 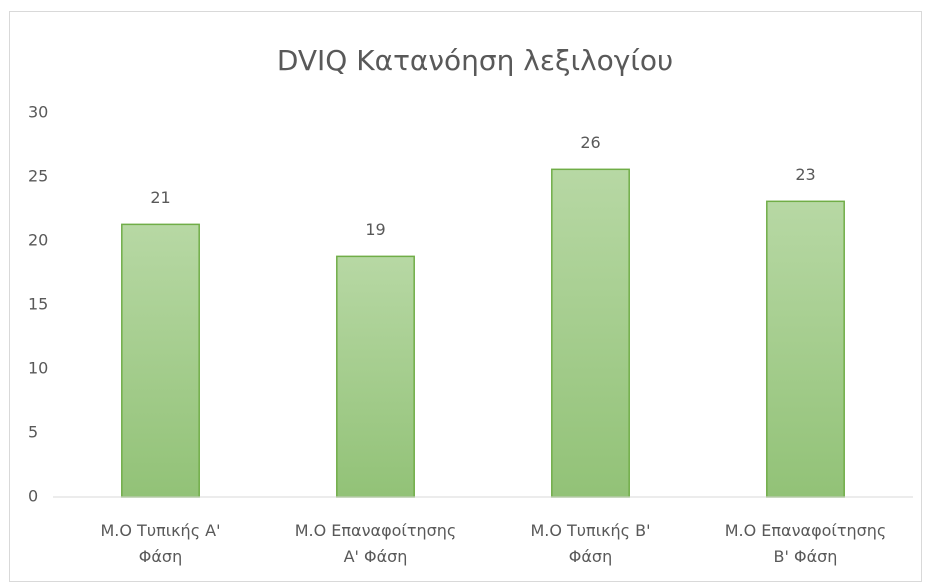 I want to click on chart-title: DVIQ Κατανόηση λεξιλογίου, so click(x=475, y=60).